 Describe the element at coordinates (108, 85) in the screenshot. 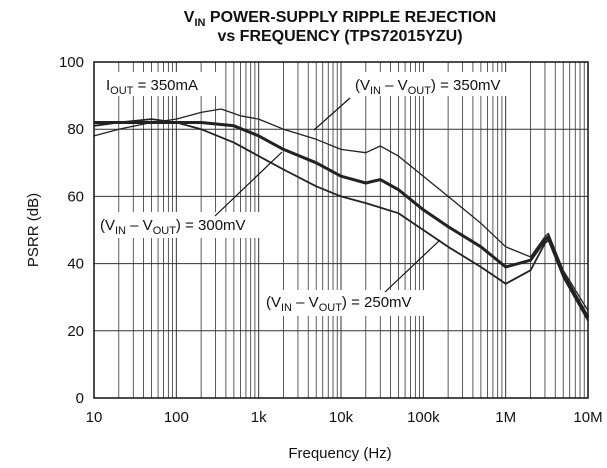

I see `text-part: I` at that location.